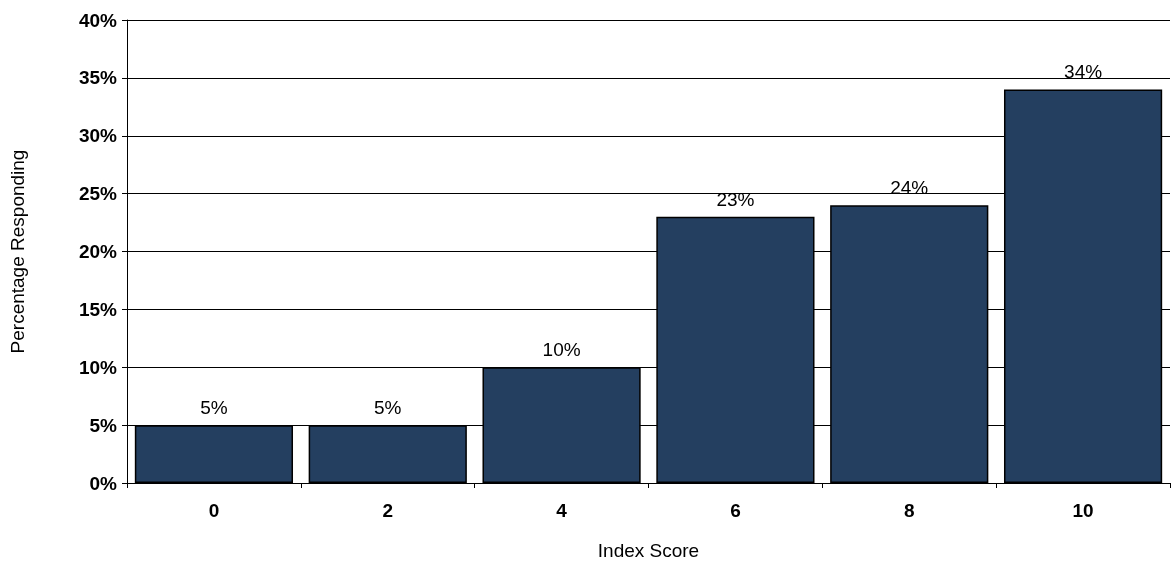 The width and height of the screenshot is (1172, 567). What do you see at coordinates (214, 510) in the screenshot?
I see `x-tick-label: 0` at bounding box center [214, 510].